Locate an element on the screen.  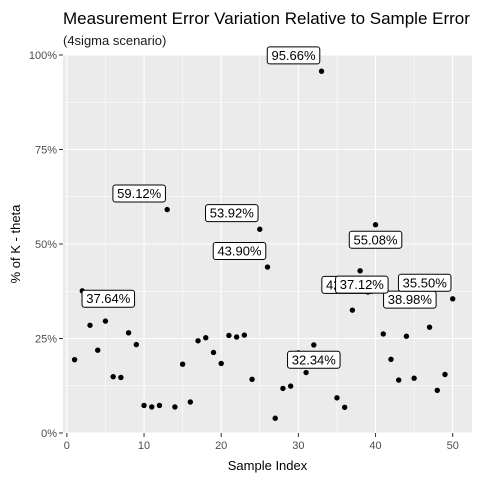
x-tick-label: 0 is located at coordinates (67, 446).